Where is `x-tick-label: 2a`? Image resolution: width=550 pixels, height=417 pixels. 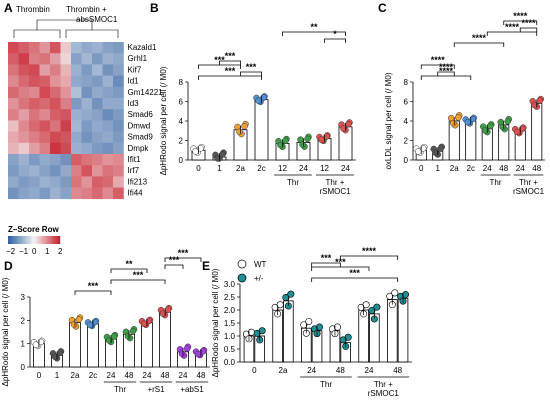 x-tick-label: 2a is located at coordinates (454, 168).